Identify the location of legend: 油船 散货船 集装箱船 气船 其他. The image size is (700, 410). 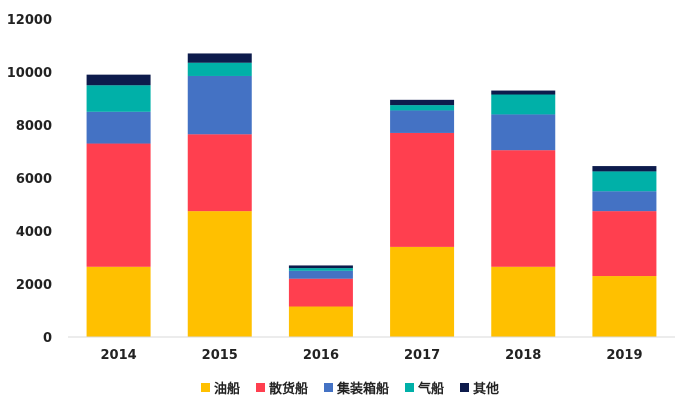
(350, 387).